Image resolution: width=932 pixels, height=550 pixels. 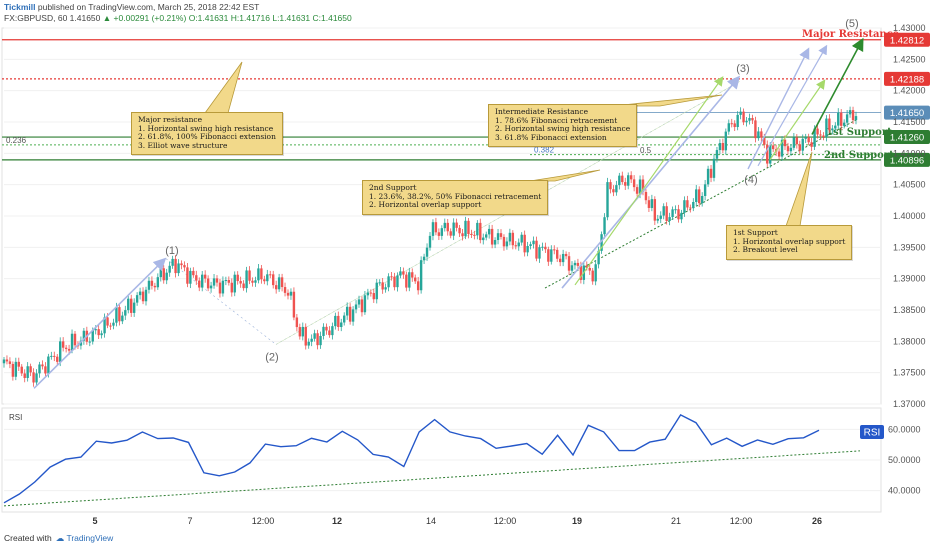 I want to click on rsi-tick-label: 60.0000, so click(x=904, y=429).